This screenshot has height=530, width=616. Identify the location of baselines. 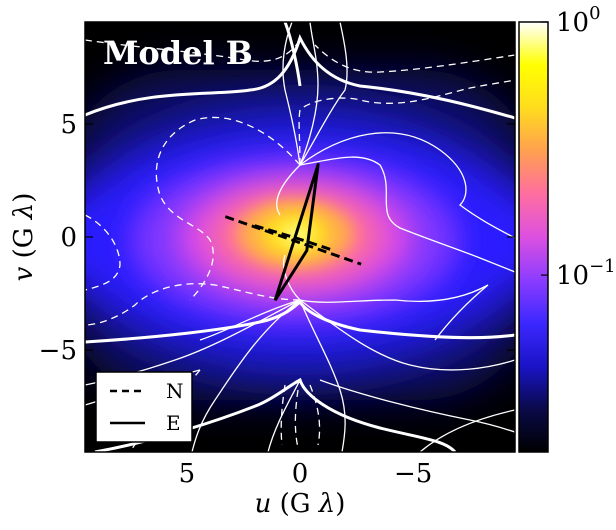
(293, 232).